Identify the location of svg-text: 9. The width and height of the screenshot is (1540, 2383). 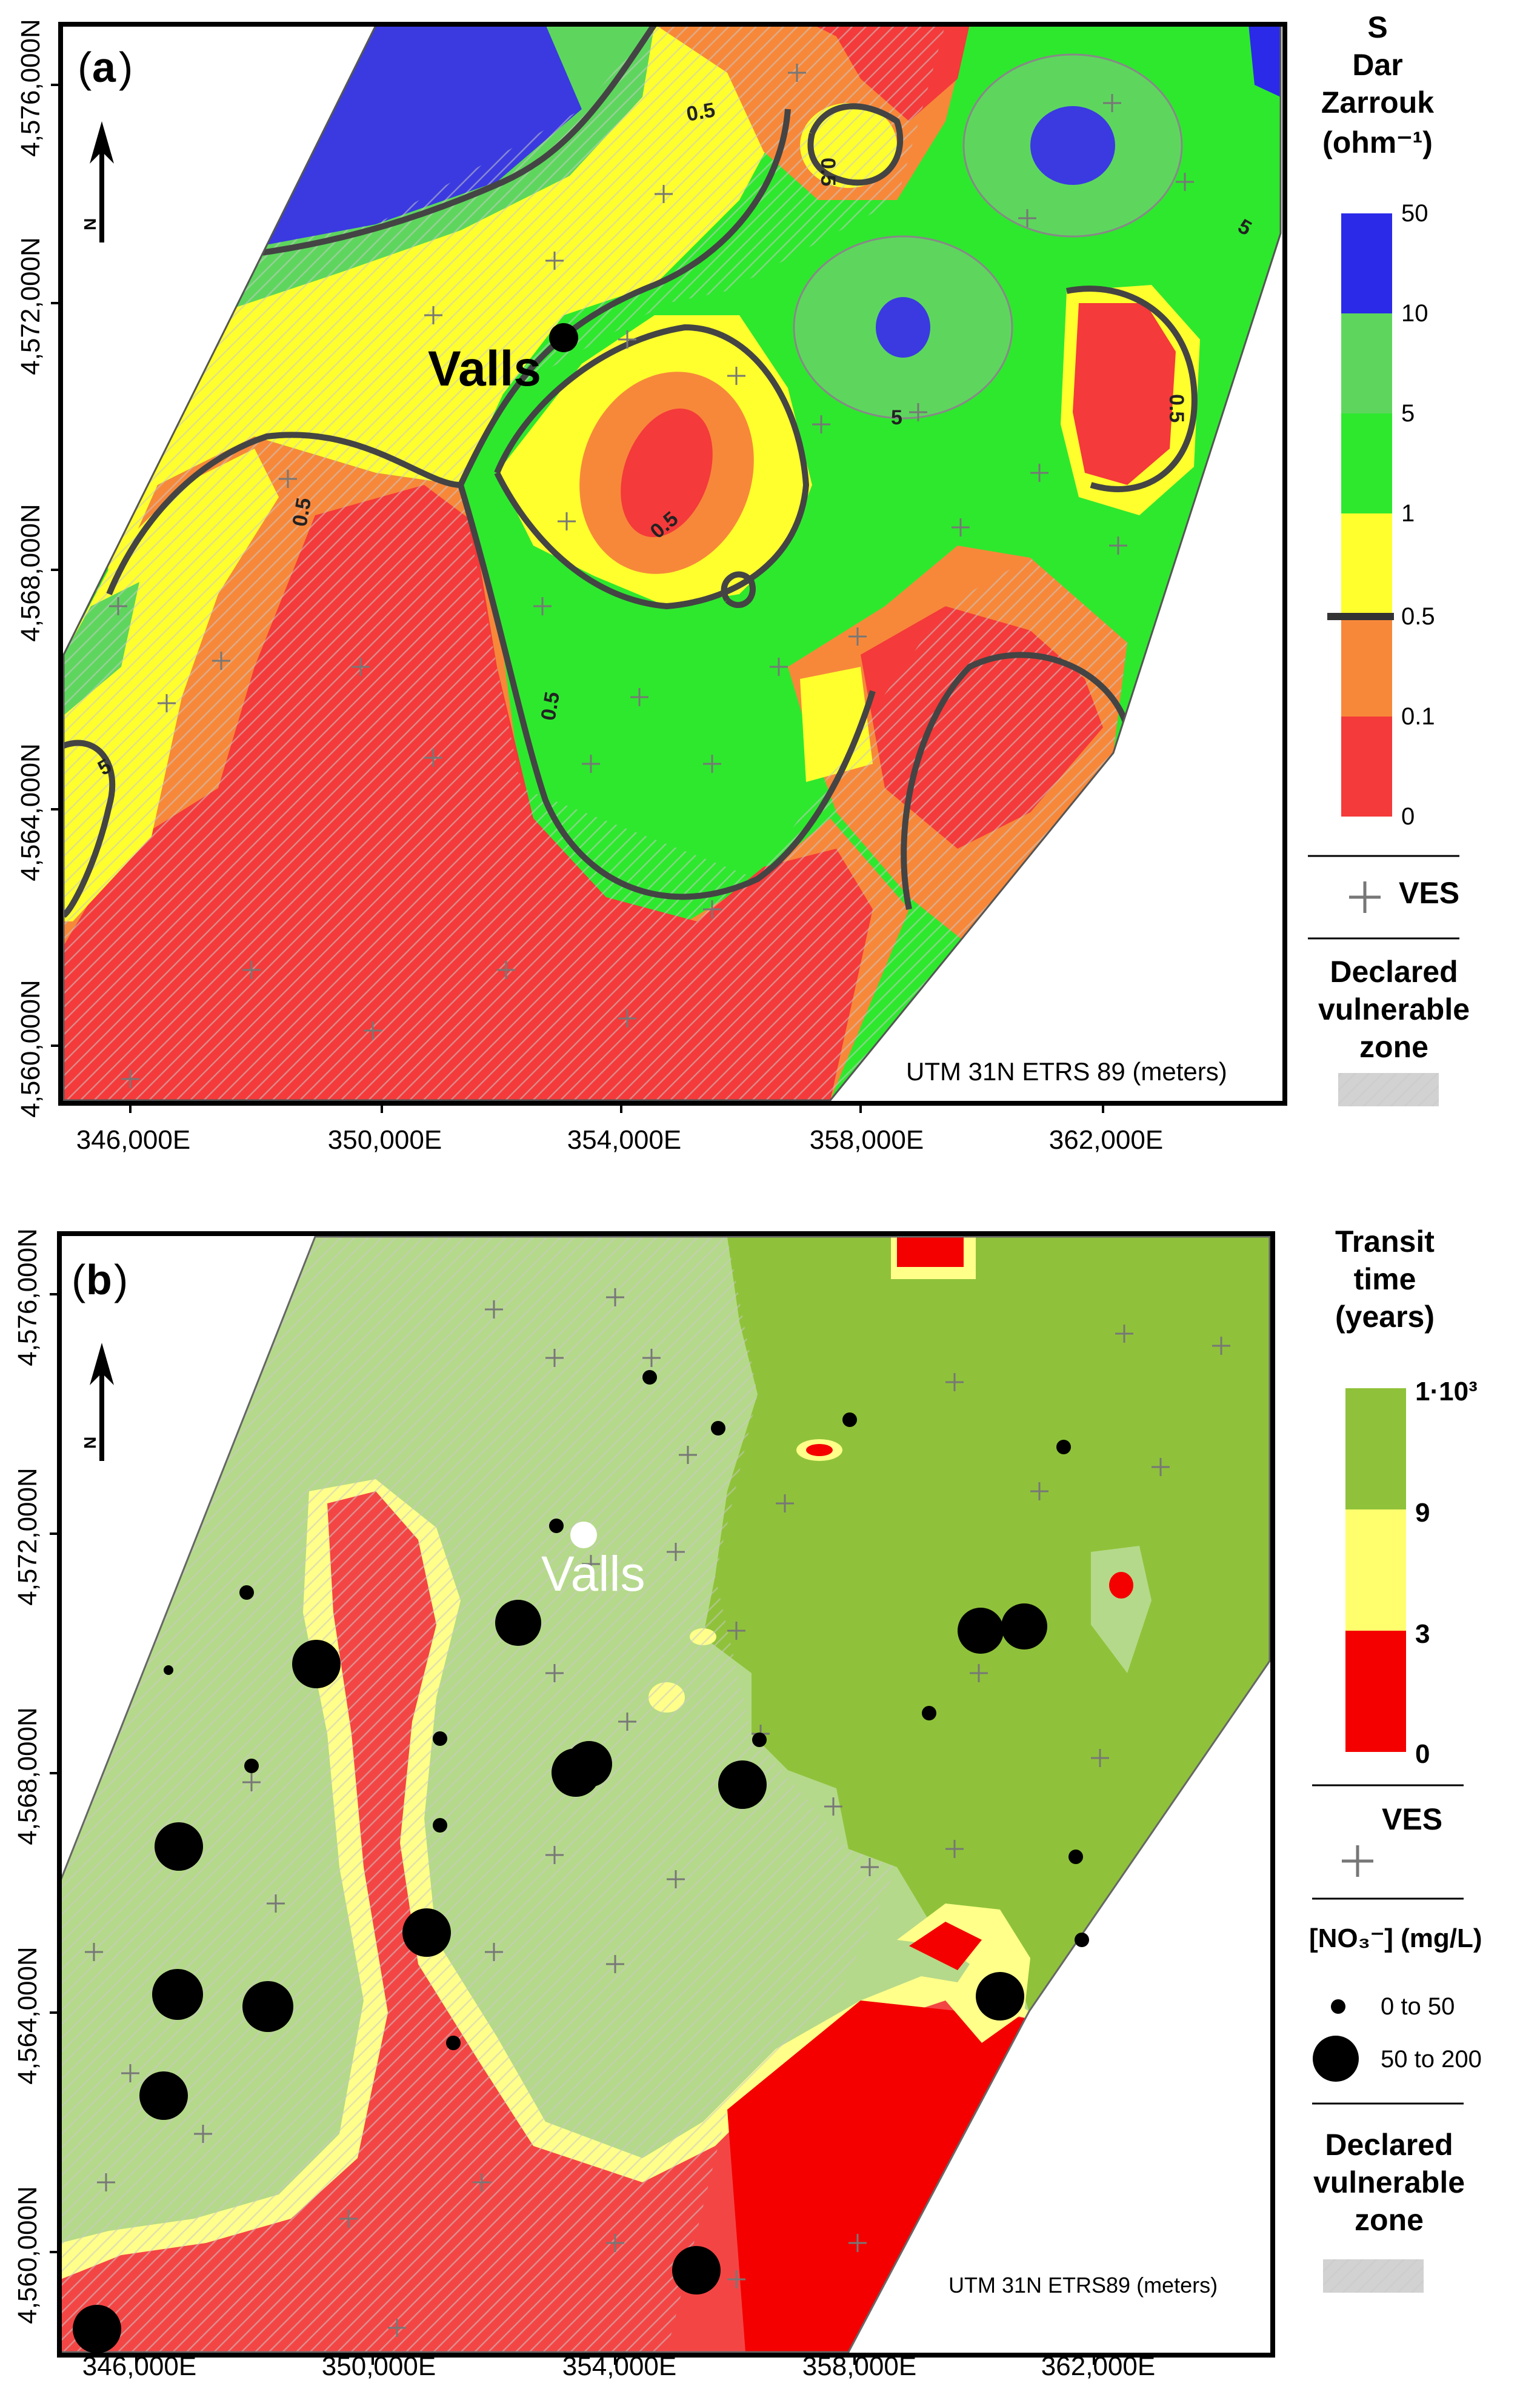
(1422, 1513).